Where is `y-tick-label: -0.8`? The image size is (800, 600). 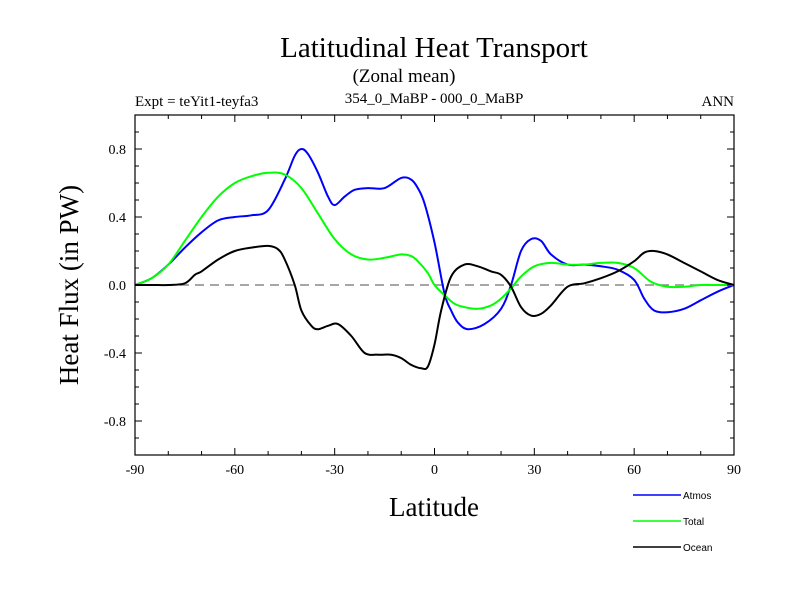 y-tick-label: -0.8 is located at coordinates (115, 422).